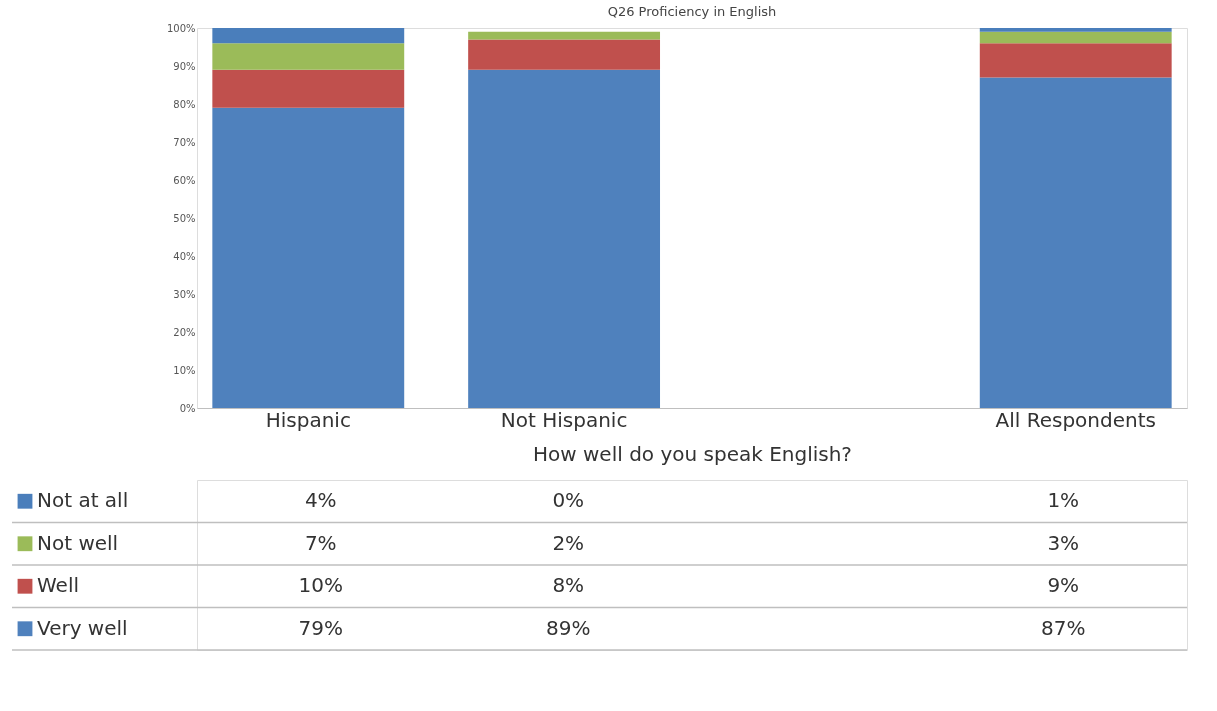  I want to click on y-tick-label: 10%, so click(184, 370).